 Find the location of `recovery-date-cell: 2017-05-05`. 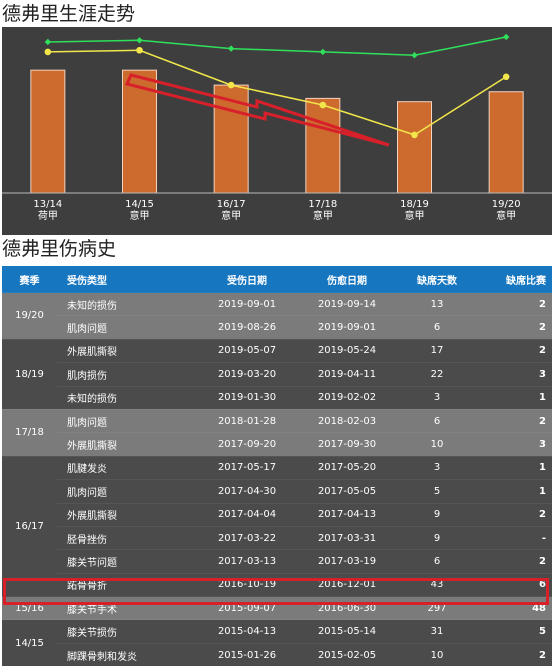

recovery-date-cell: 2017-05-05 is located at coordinates (347, 491).